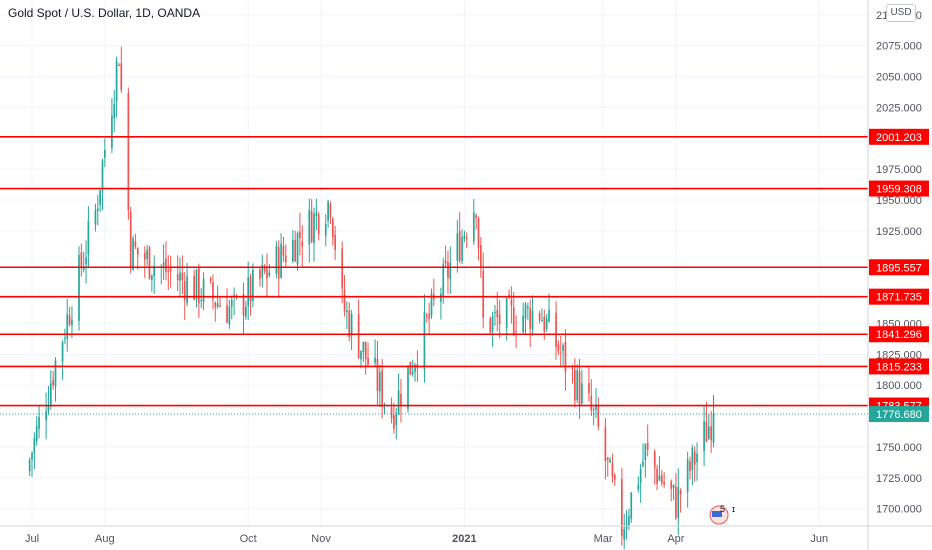 This screenshot has width=932, height=550. Describe the element at coordinates (899, 268) in the screenshot. I see `level-label: 1895.557` at that location.